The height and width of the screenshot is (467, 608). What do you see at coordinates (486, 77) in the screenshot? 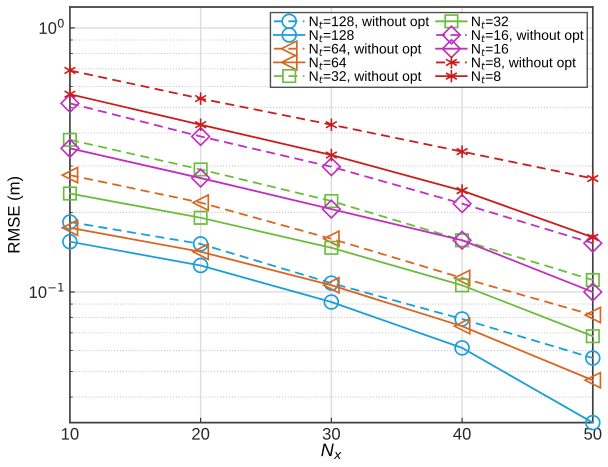
I see `legend-label: N$_{t}$=8` at bounding box center [486, 77].